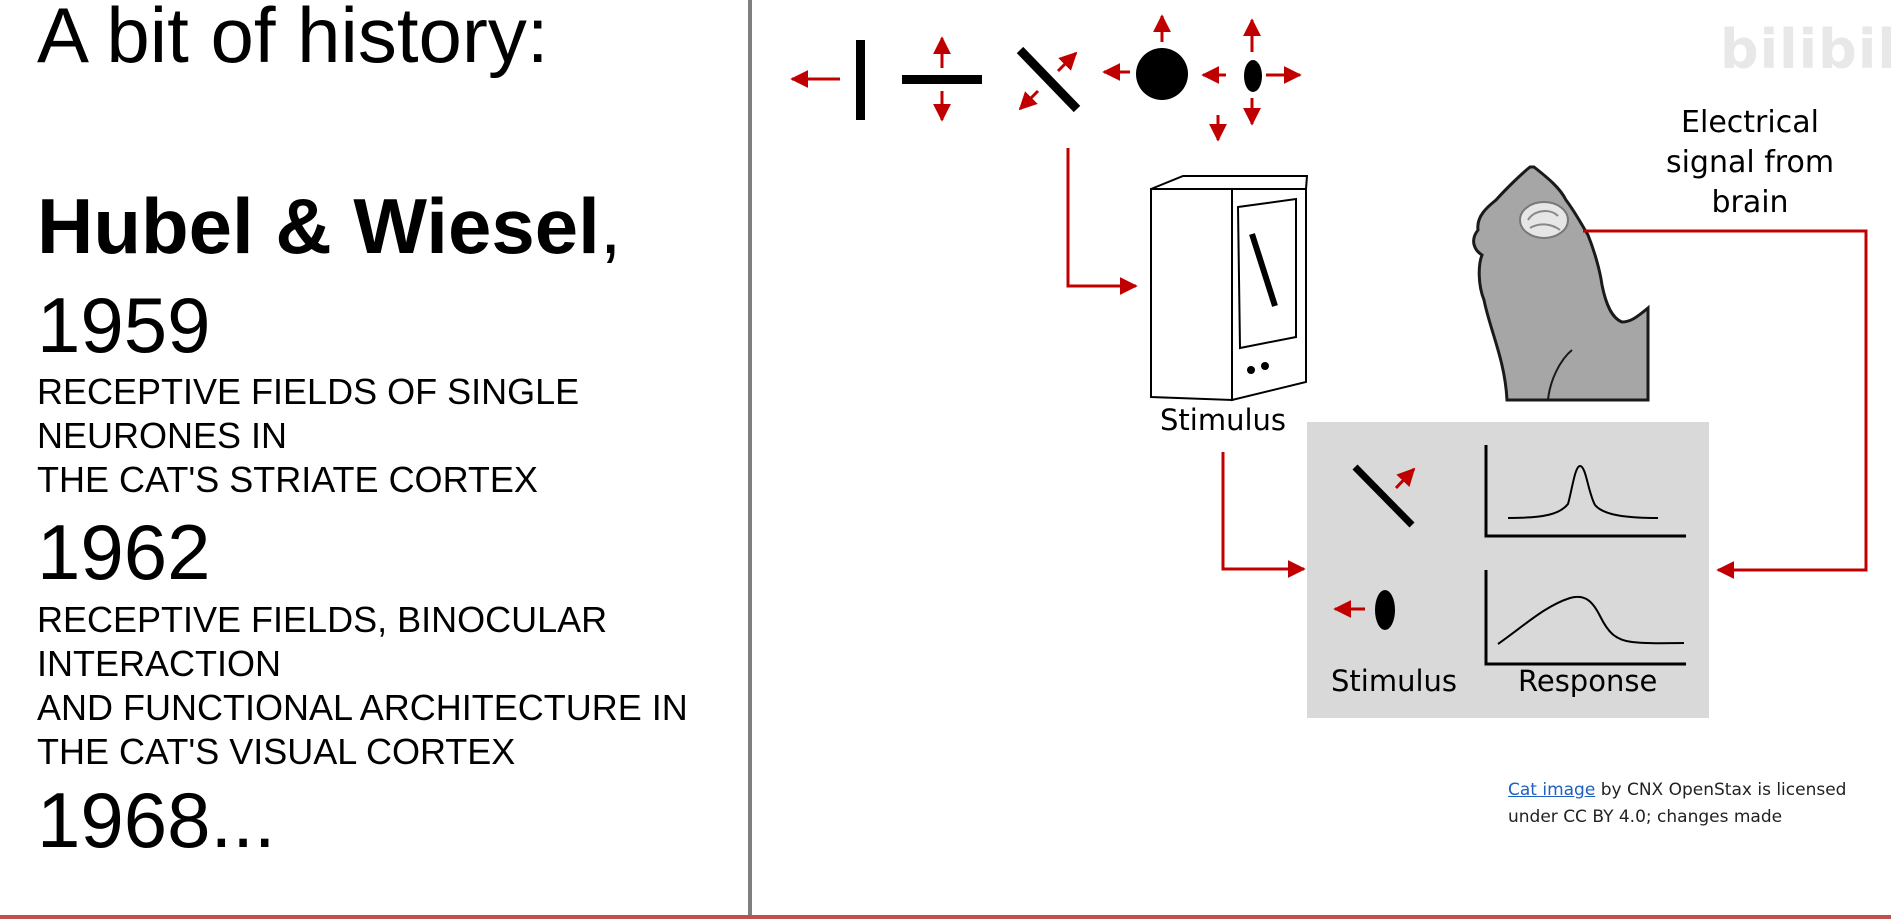 The image size is (1891, 919). What do you see at coordinates (293, 39) in the screenshot?
I see `slide-heading: A bit of history:` at bounding box center [293, 39].